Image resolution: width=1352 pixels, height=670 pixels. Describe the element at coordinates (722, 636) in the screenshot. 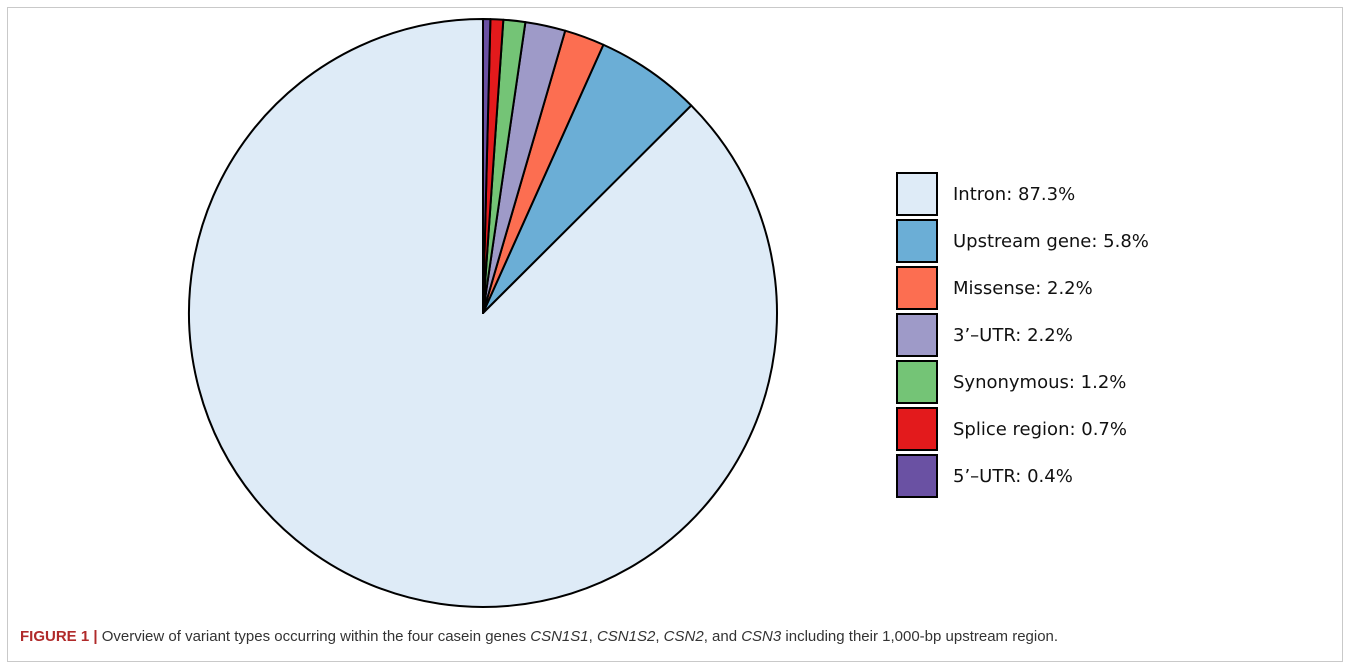

I see `caption-separator: , and` at that location.